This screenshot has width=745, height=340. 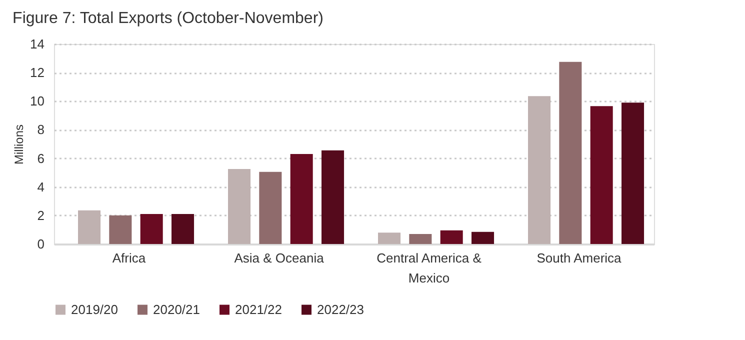 What do you see at coordinates (37, 101) in the screenshot?
I see `y-tick-label: 10` at bounding box center [37, 101].